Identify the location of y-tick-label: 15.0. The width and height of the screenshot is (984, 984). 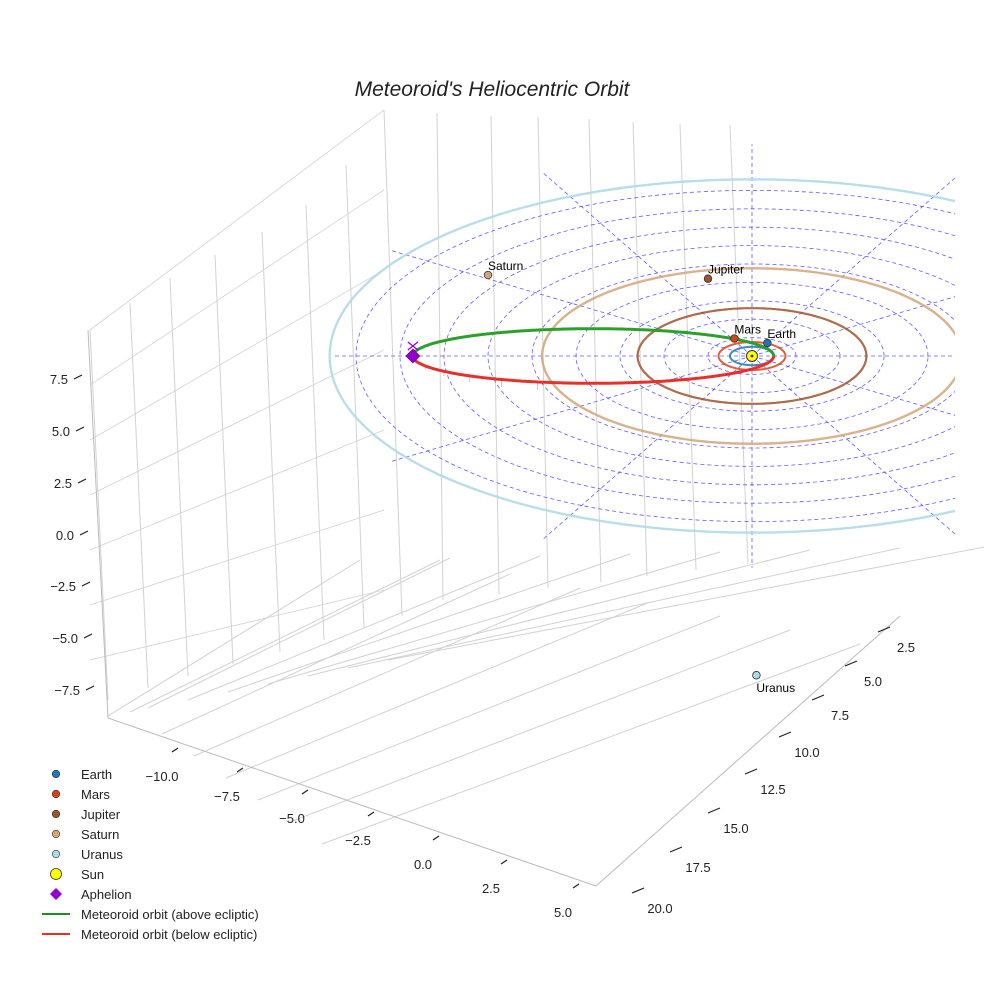
(735, 828).